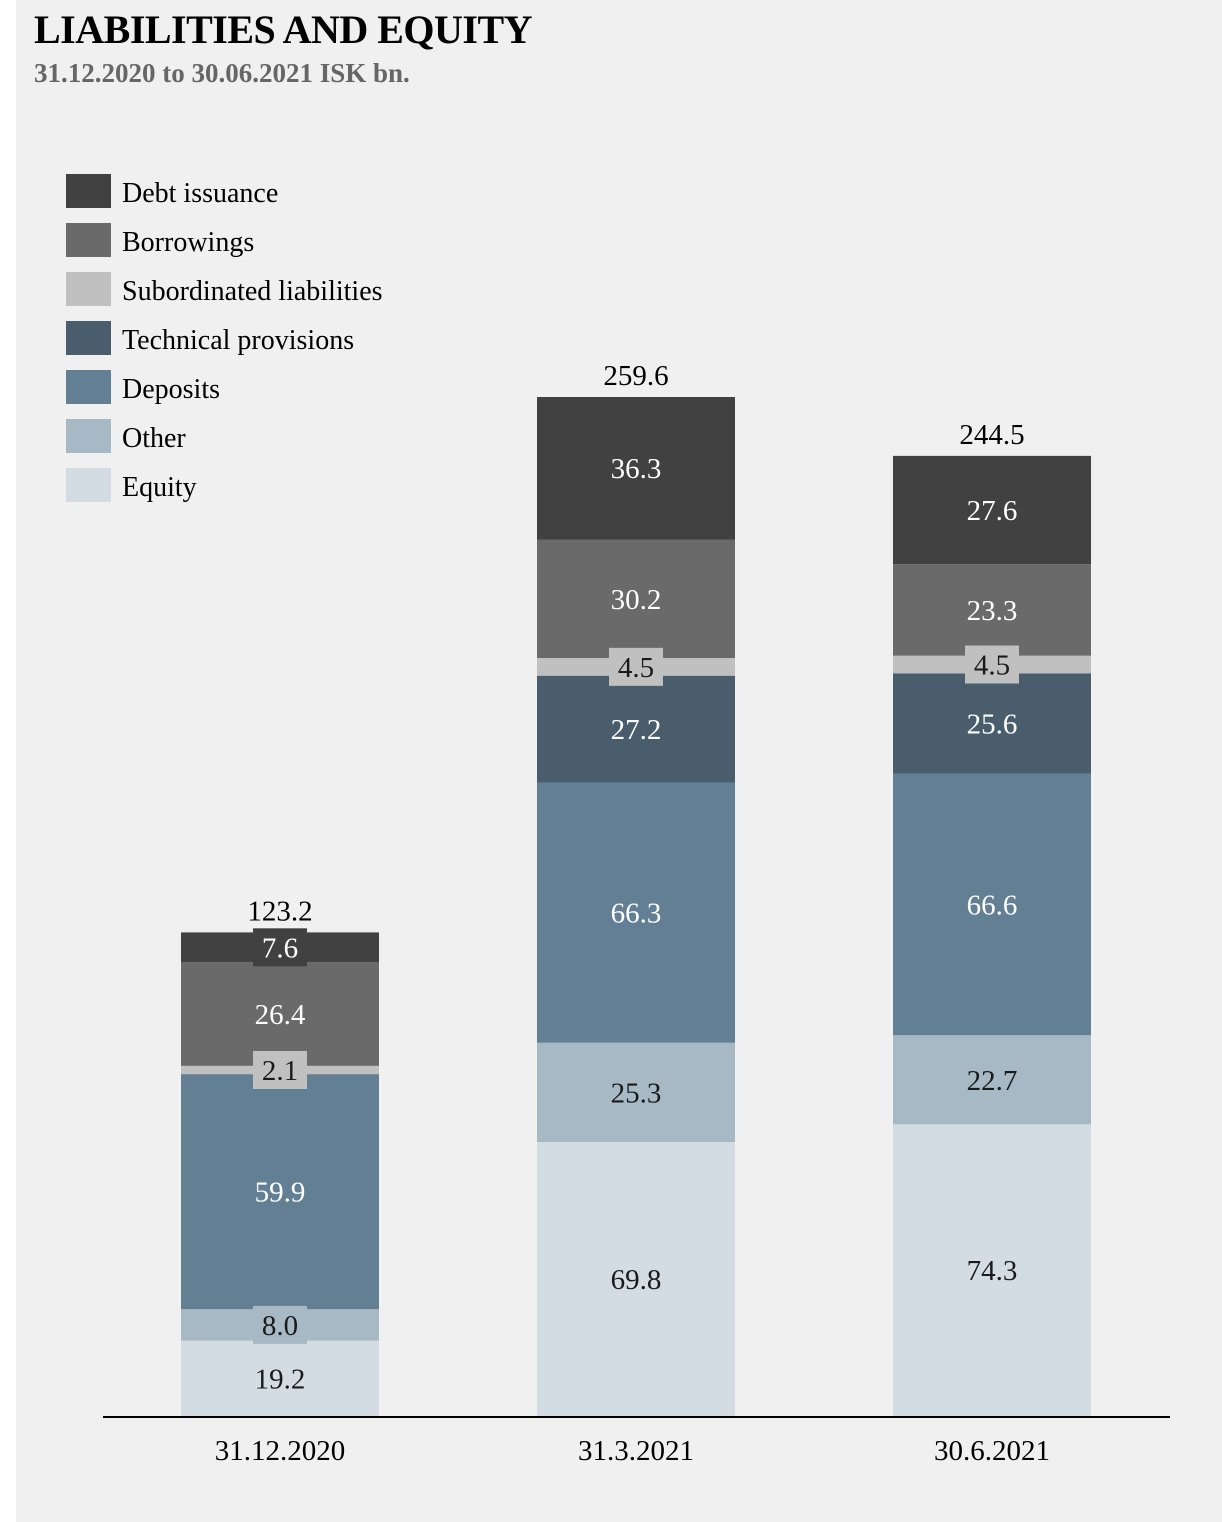  I want to click on x-tick-label: 31.3.2021, so click(636, 1451).